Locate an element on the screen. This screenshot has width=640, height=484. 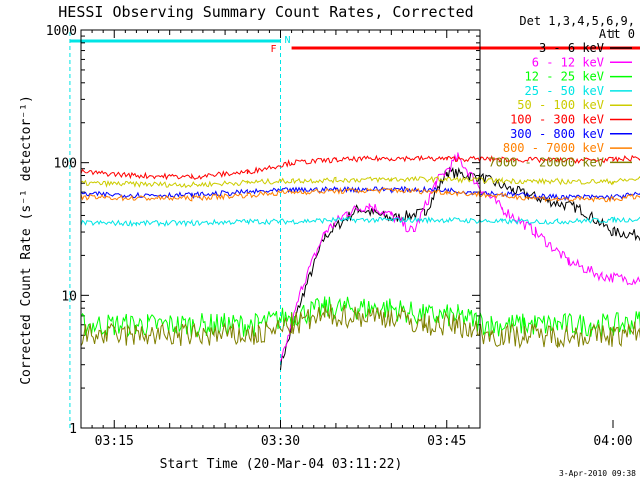
legend-label: 300 - 800 keV is located at coordinates (557, 134).